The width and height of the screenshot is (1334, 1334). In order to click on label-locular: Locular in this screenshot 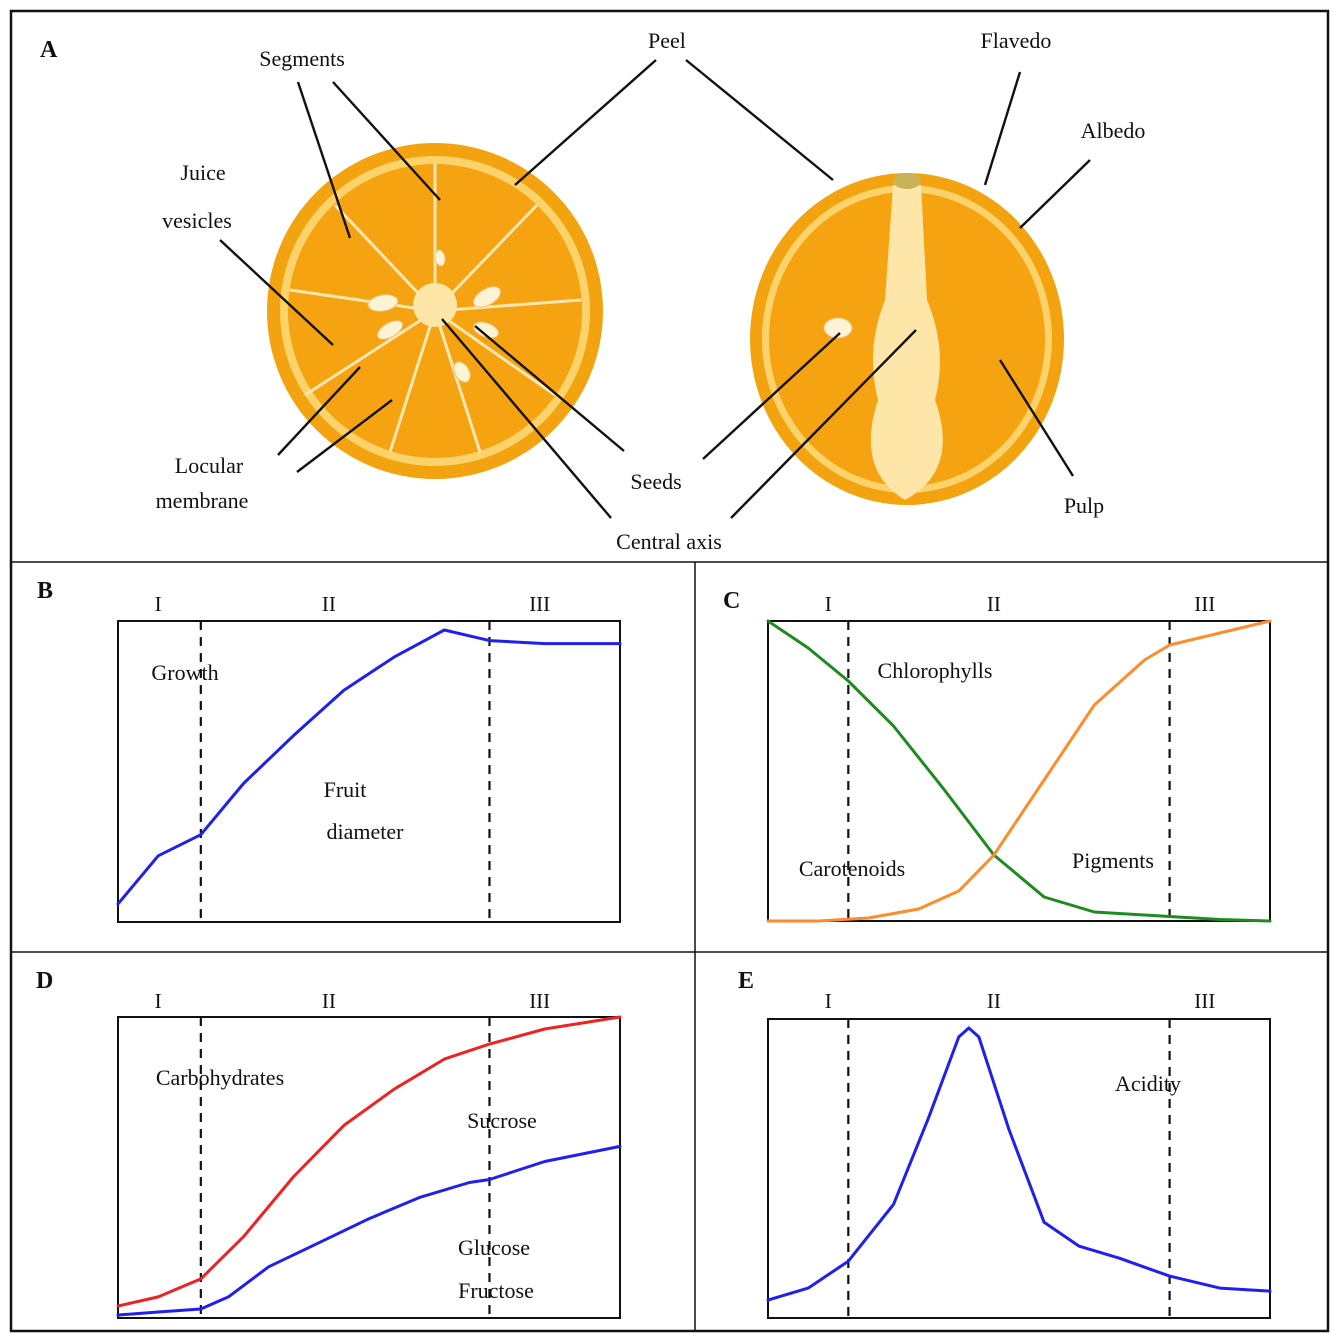, I will do `click(209, 465)`.